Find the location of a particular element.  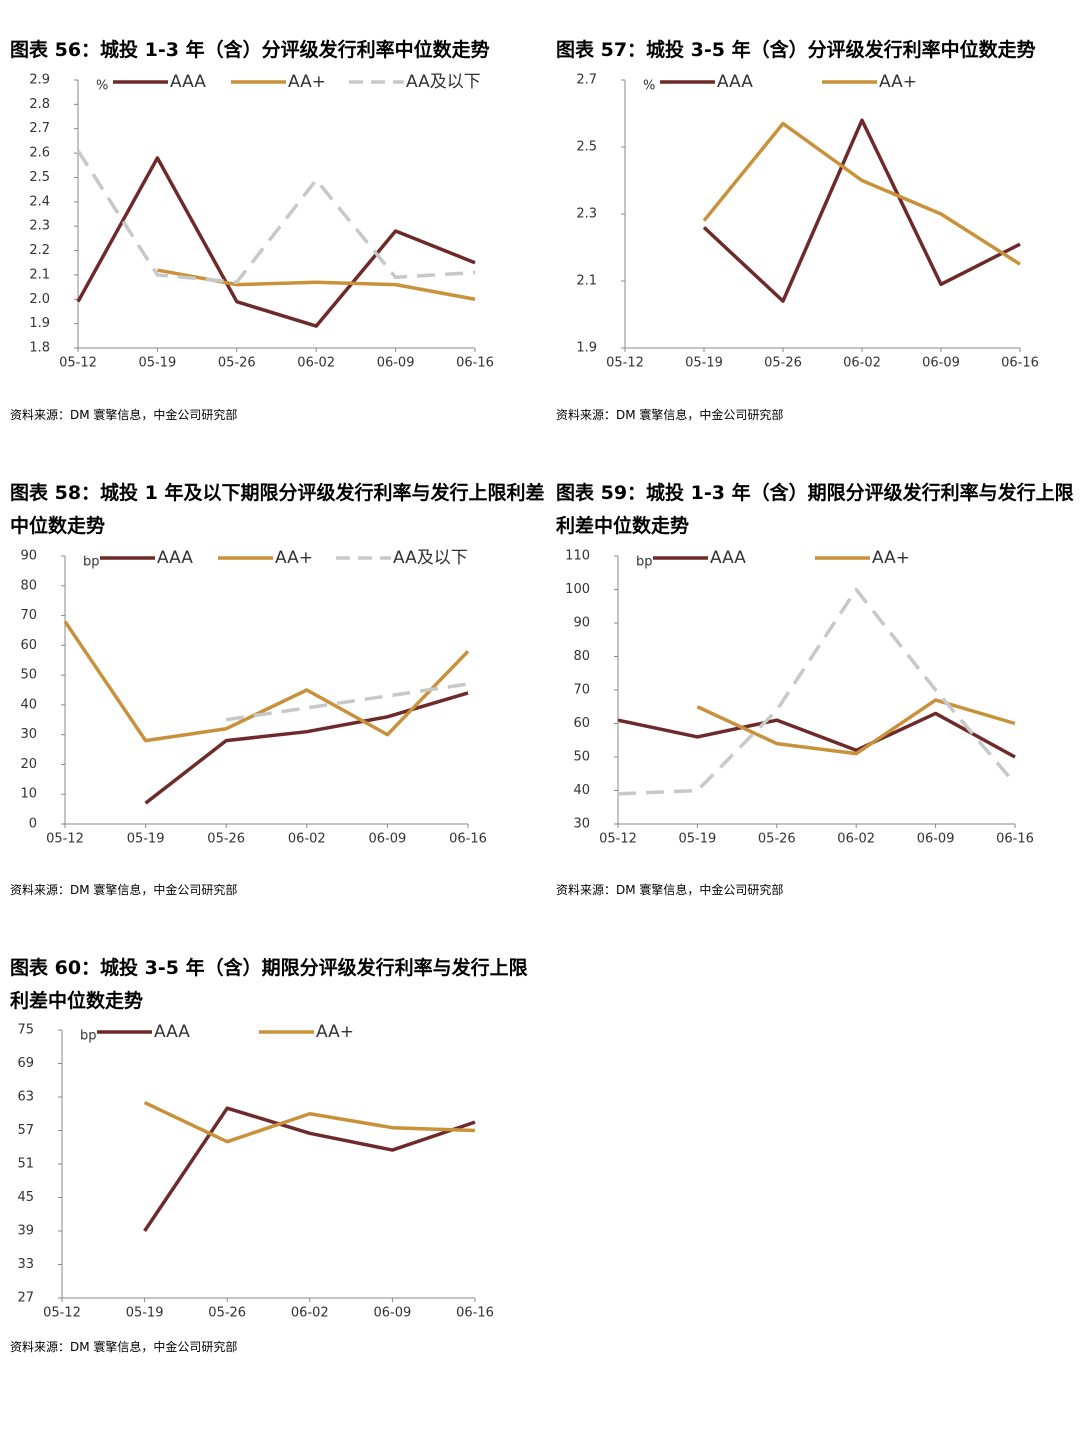

y-tick-label: 2.6 is located at coordinates (39, 153).